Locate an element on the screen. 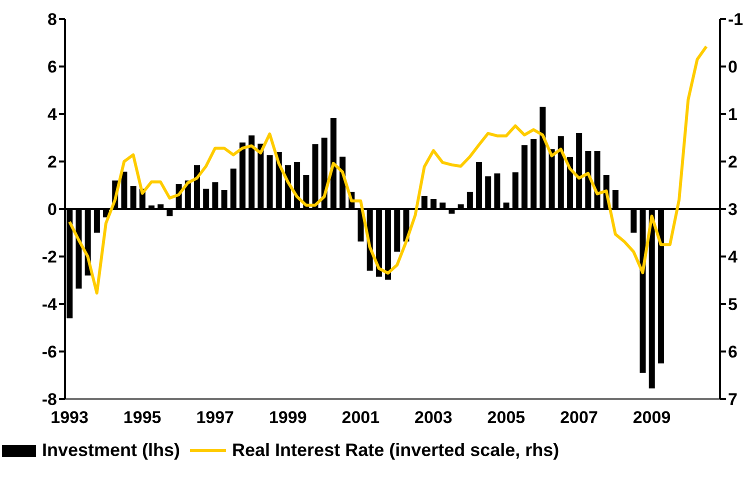  y-tick-label: -2 is located at coordinates (49, 257).